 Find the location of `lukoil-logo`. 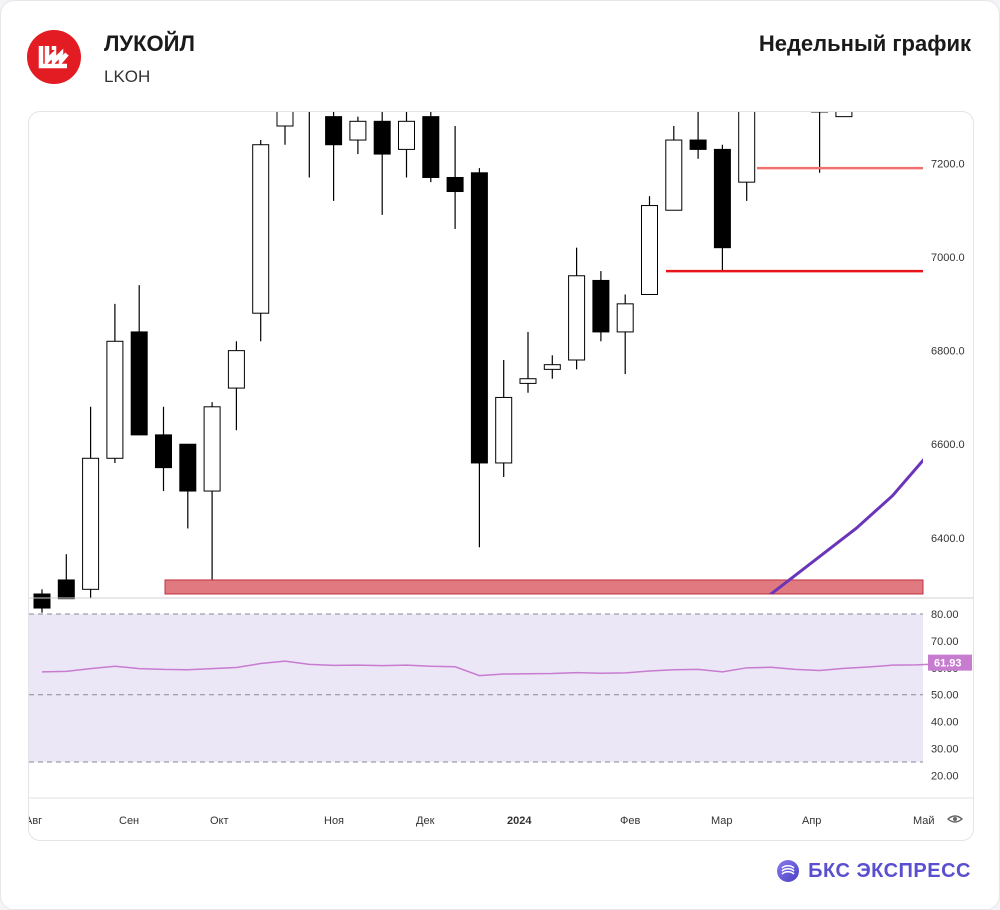

lukoil-logo is located at coordinates (54, 57).